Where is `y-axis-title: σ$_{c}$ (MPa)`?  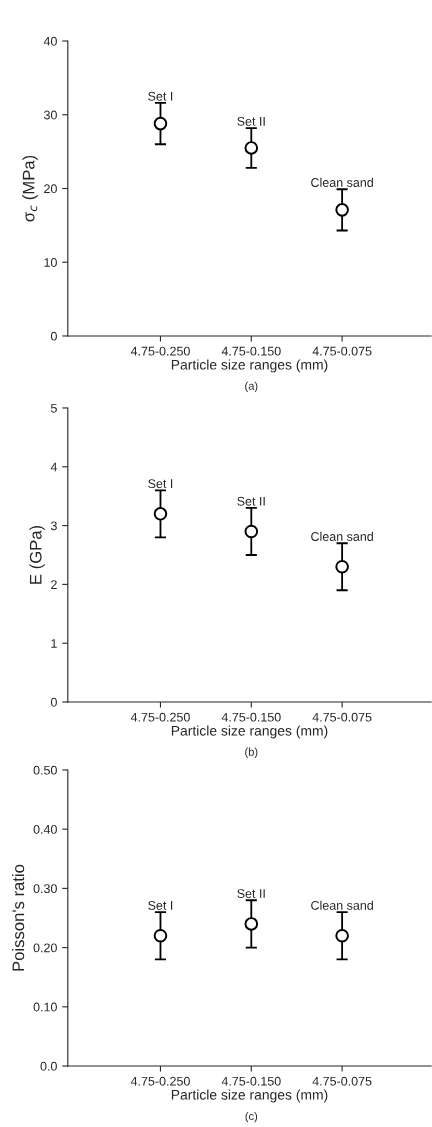
y-axis-title: σ$_{c}$ (MPa) is located at coordinates (30, 188).